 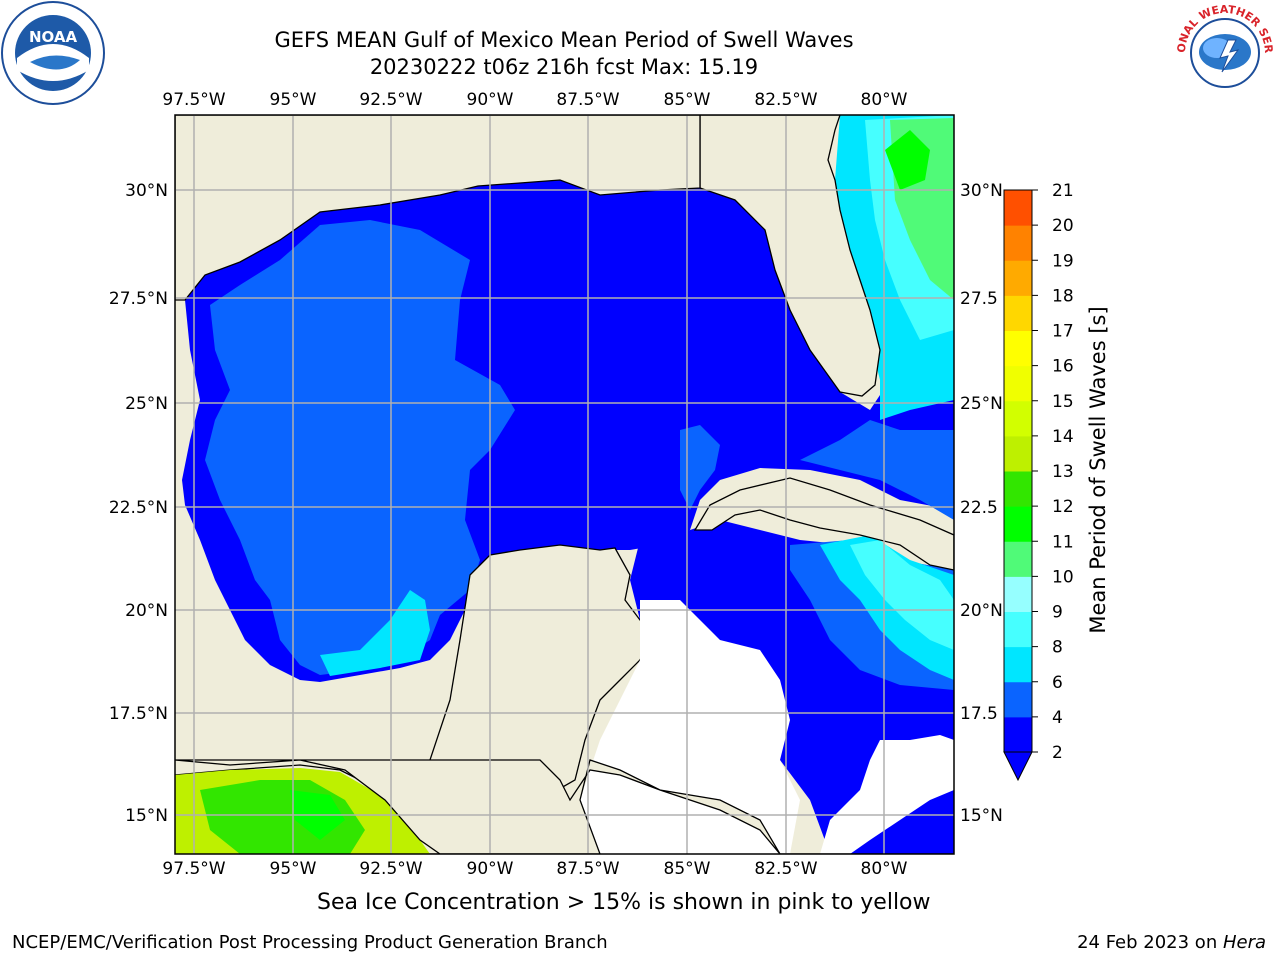 What do you see at coordinates (138, 508) in the screenshot?
I see `lat-label-left: 22.5°N` at bounding box center [138, 508].